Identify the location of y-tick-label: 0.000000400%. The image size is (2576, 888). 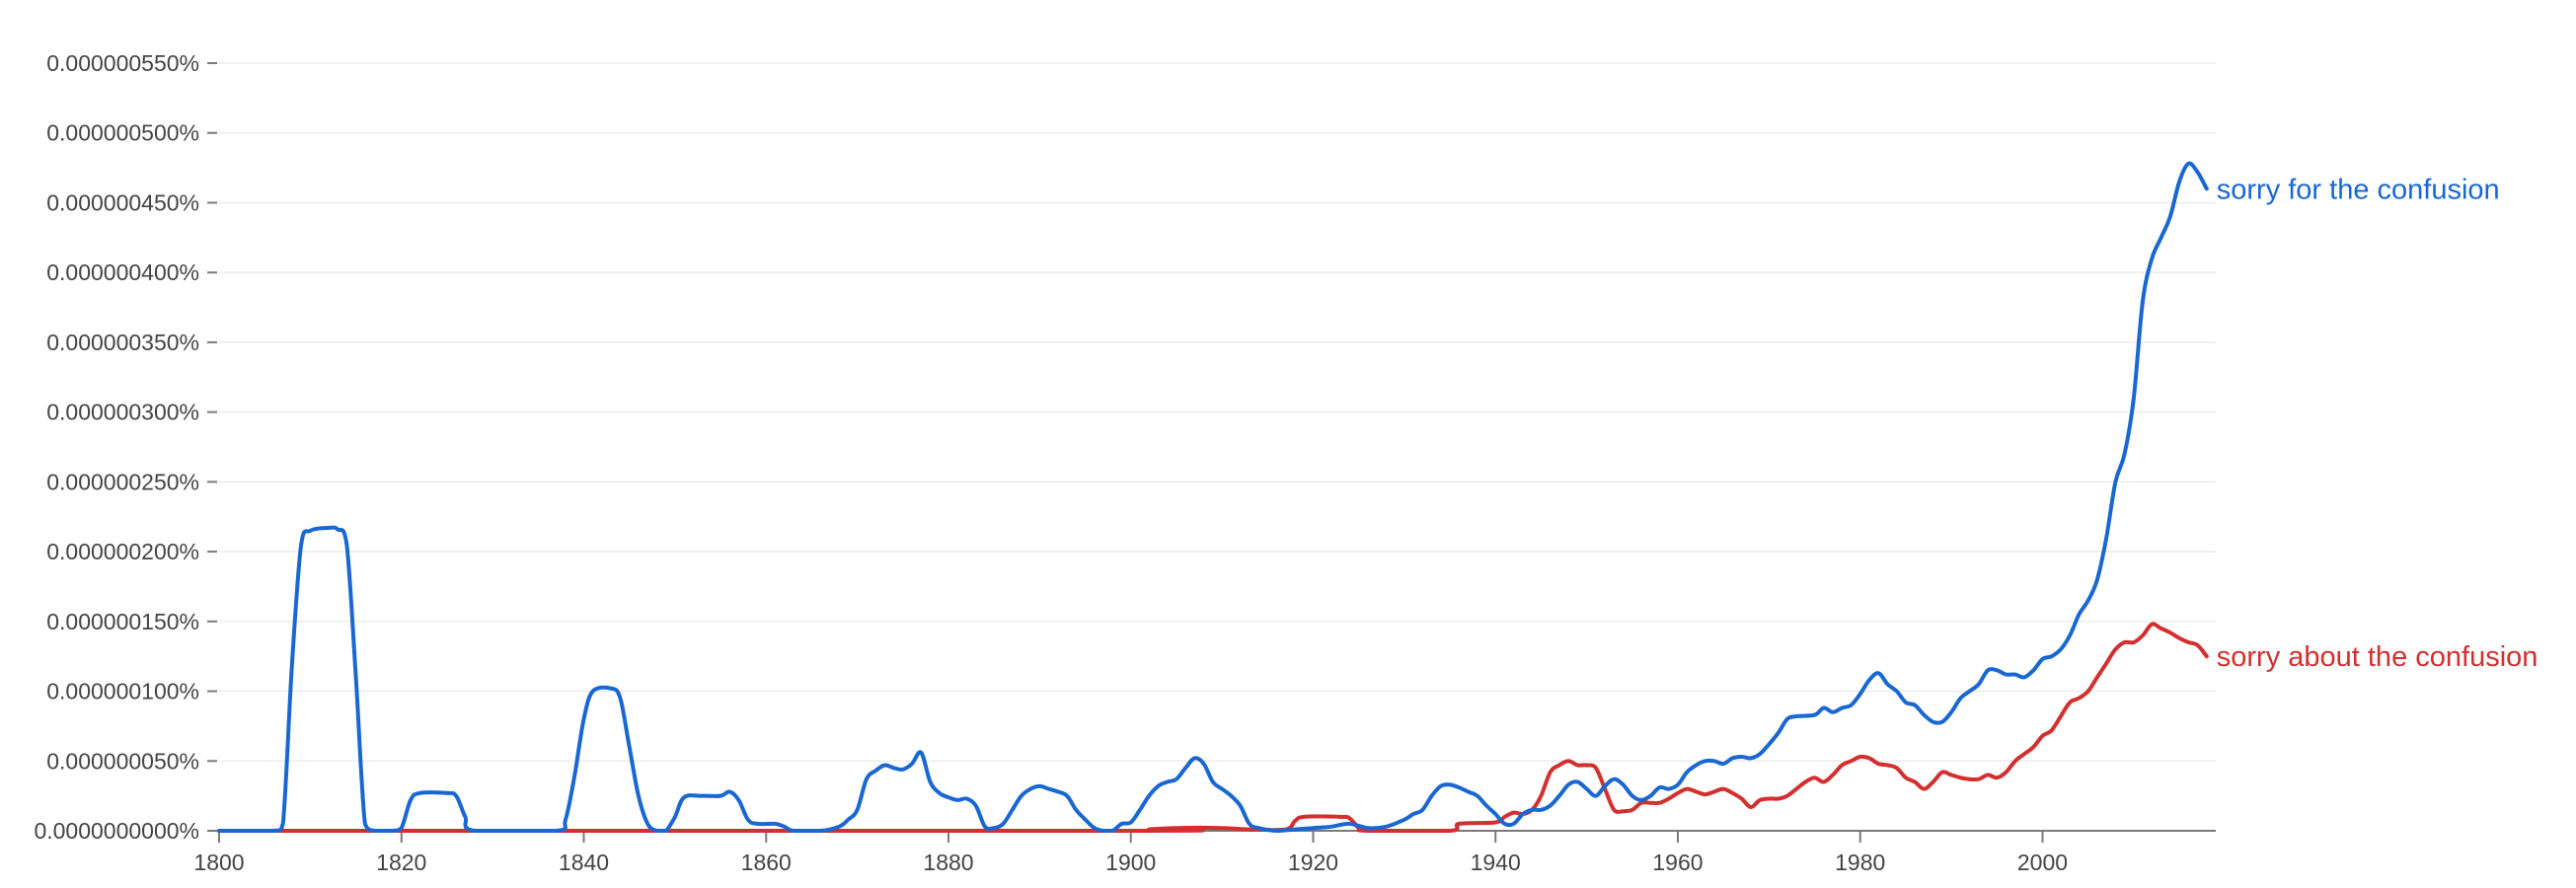
(122, 272).